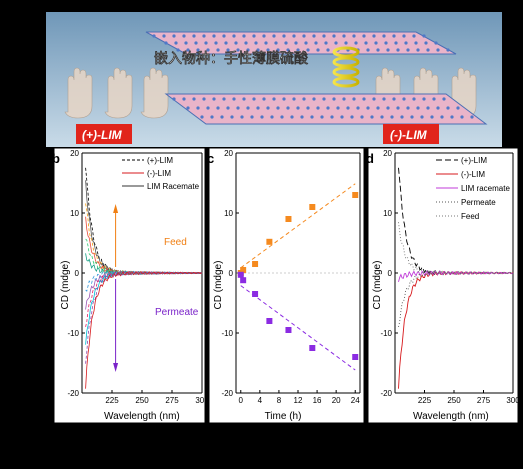 This screenshot has width=523, height=469. What do you see at coordinates (77, 273) in the screenshot?
I see `panel-b-y-tick-label: 0` at bounding box center [77, 273].